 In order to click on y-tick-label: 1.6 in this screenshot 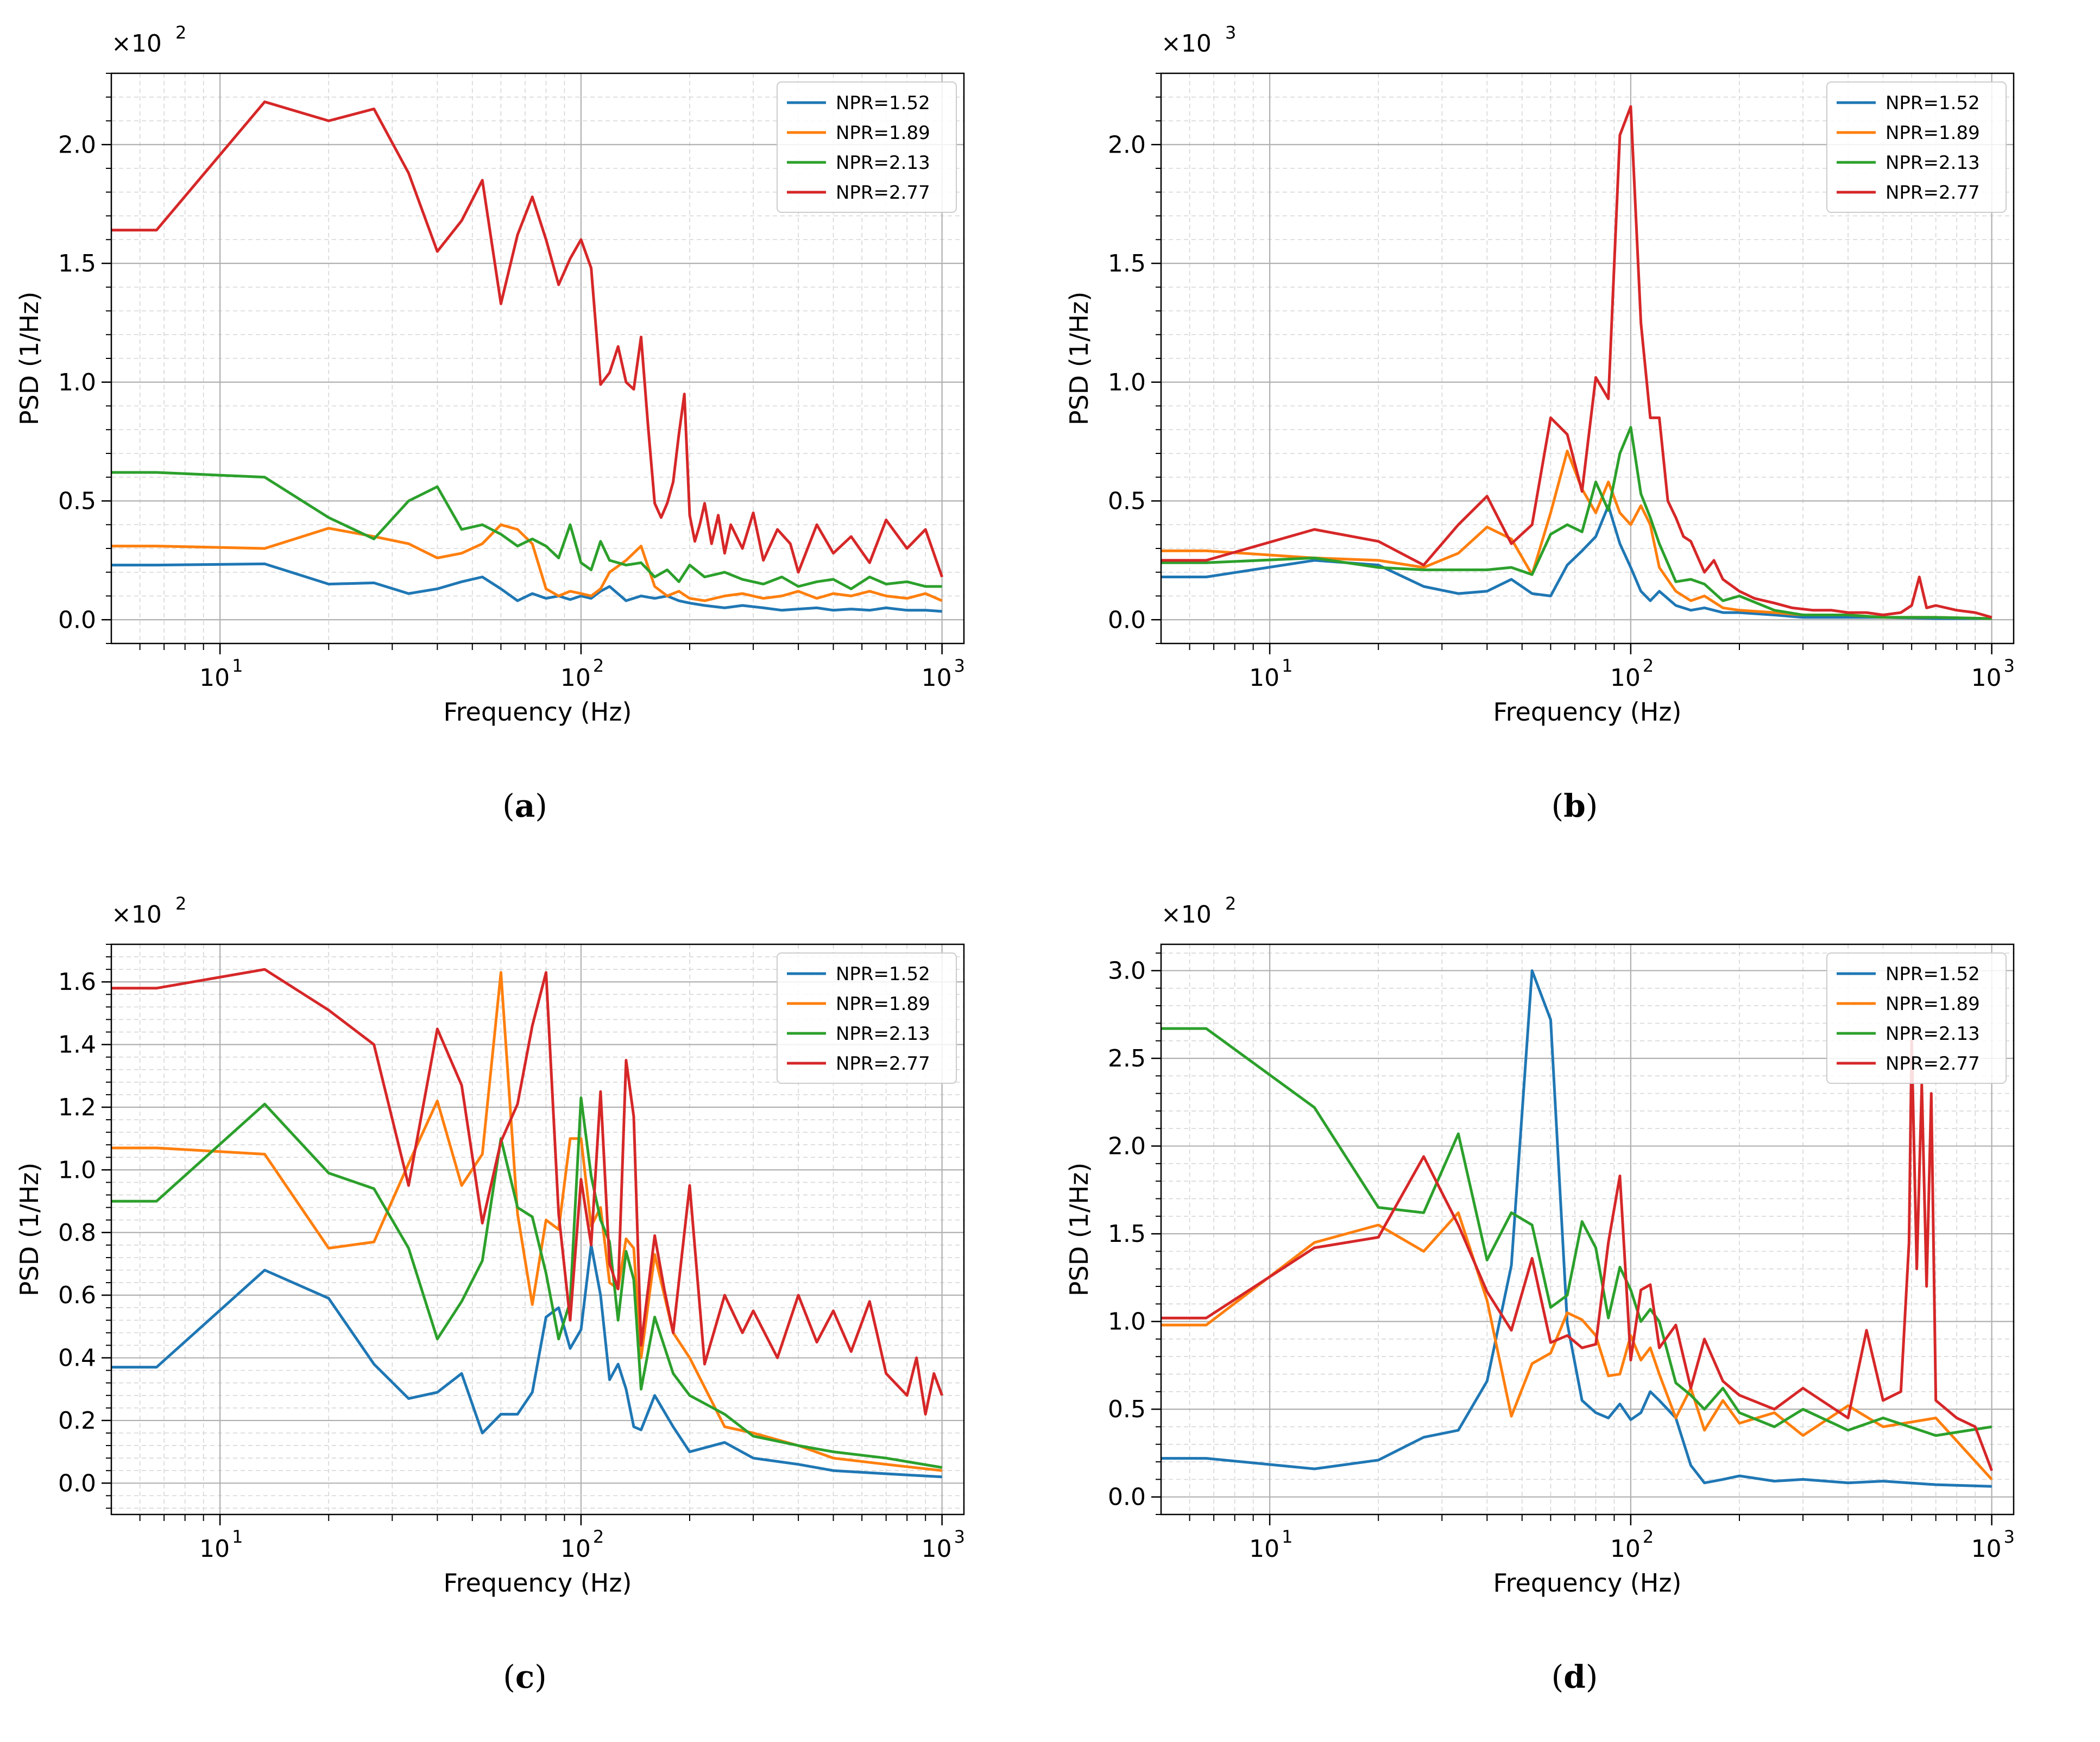, I will do `click(77, 982)`.